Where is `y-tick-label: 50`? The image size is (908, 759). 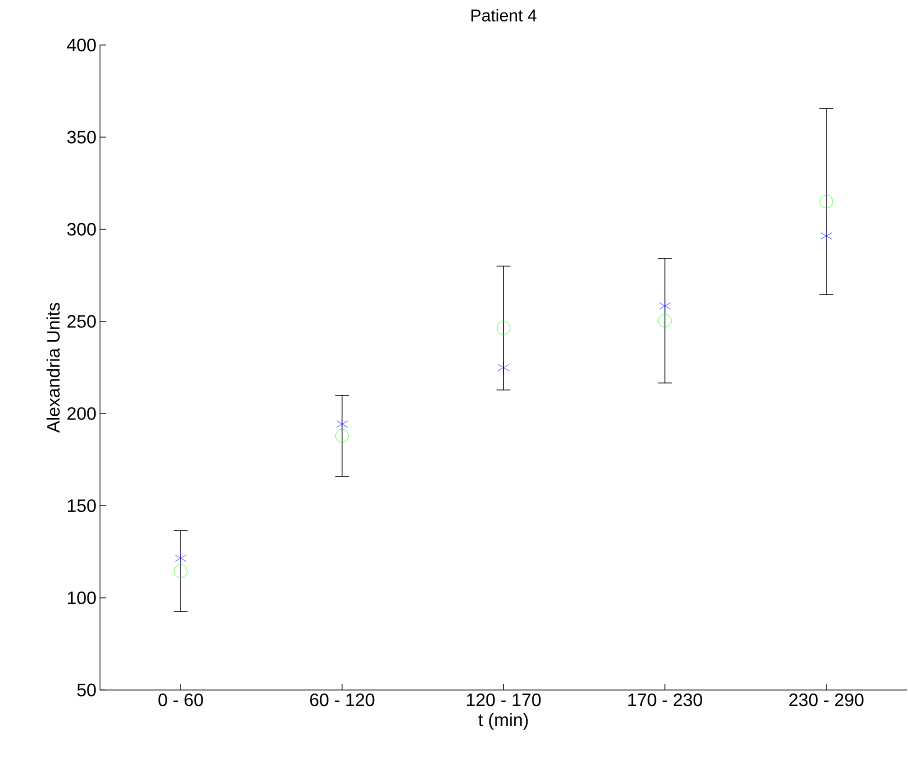 y-tick-label: 50 is located at coordinates (86, 690).